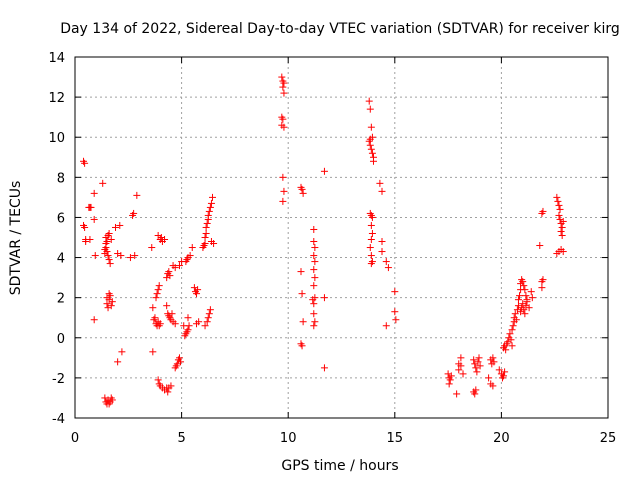  Describe the element at coordinates (288, 438) in the screenshot. I see `x-tick-label: 10` at that location.